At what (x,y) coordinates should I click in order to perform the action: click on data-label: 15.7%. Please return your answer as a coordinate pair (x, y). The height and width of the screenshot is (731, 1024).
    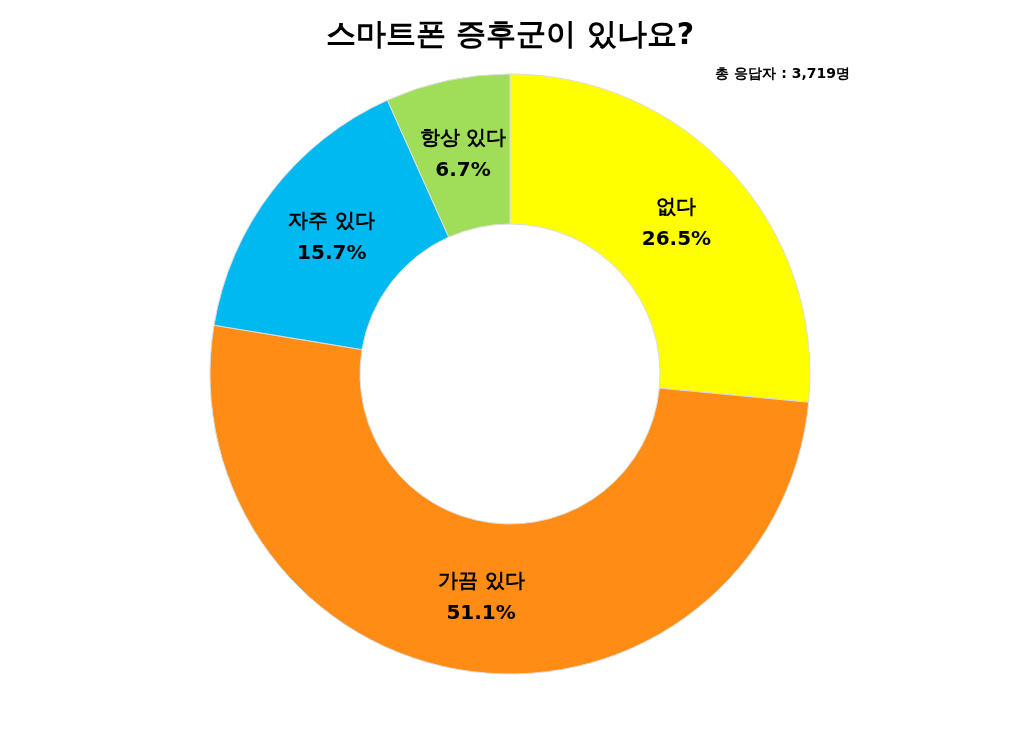
    Looking at the image, I should click on (332, 251).